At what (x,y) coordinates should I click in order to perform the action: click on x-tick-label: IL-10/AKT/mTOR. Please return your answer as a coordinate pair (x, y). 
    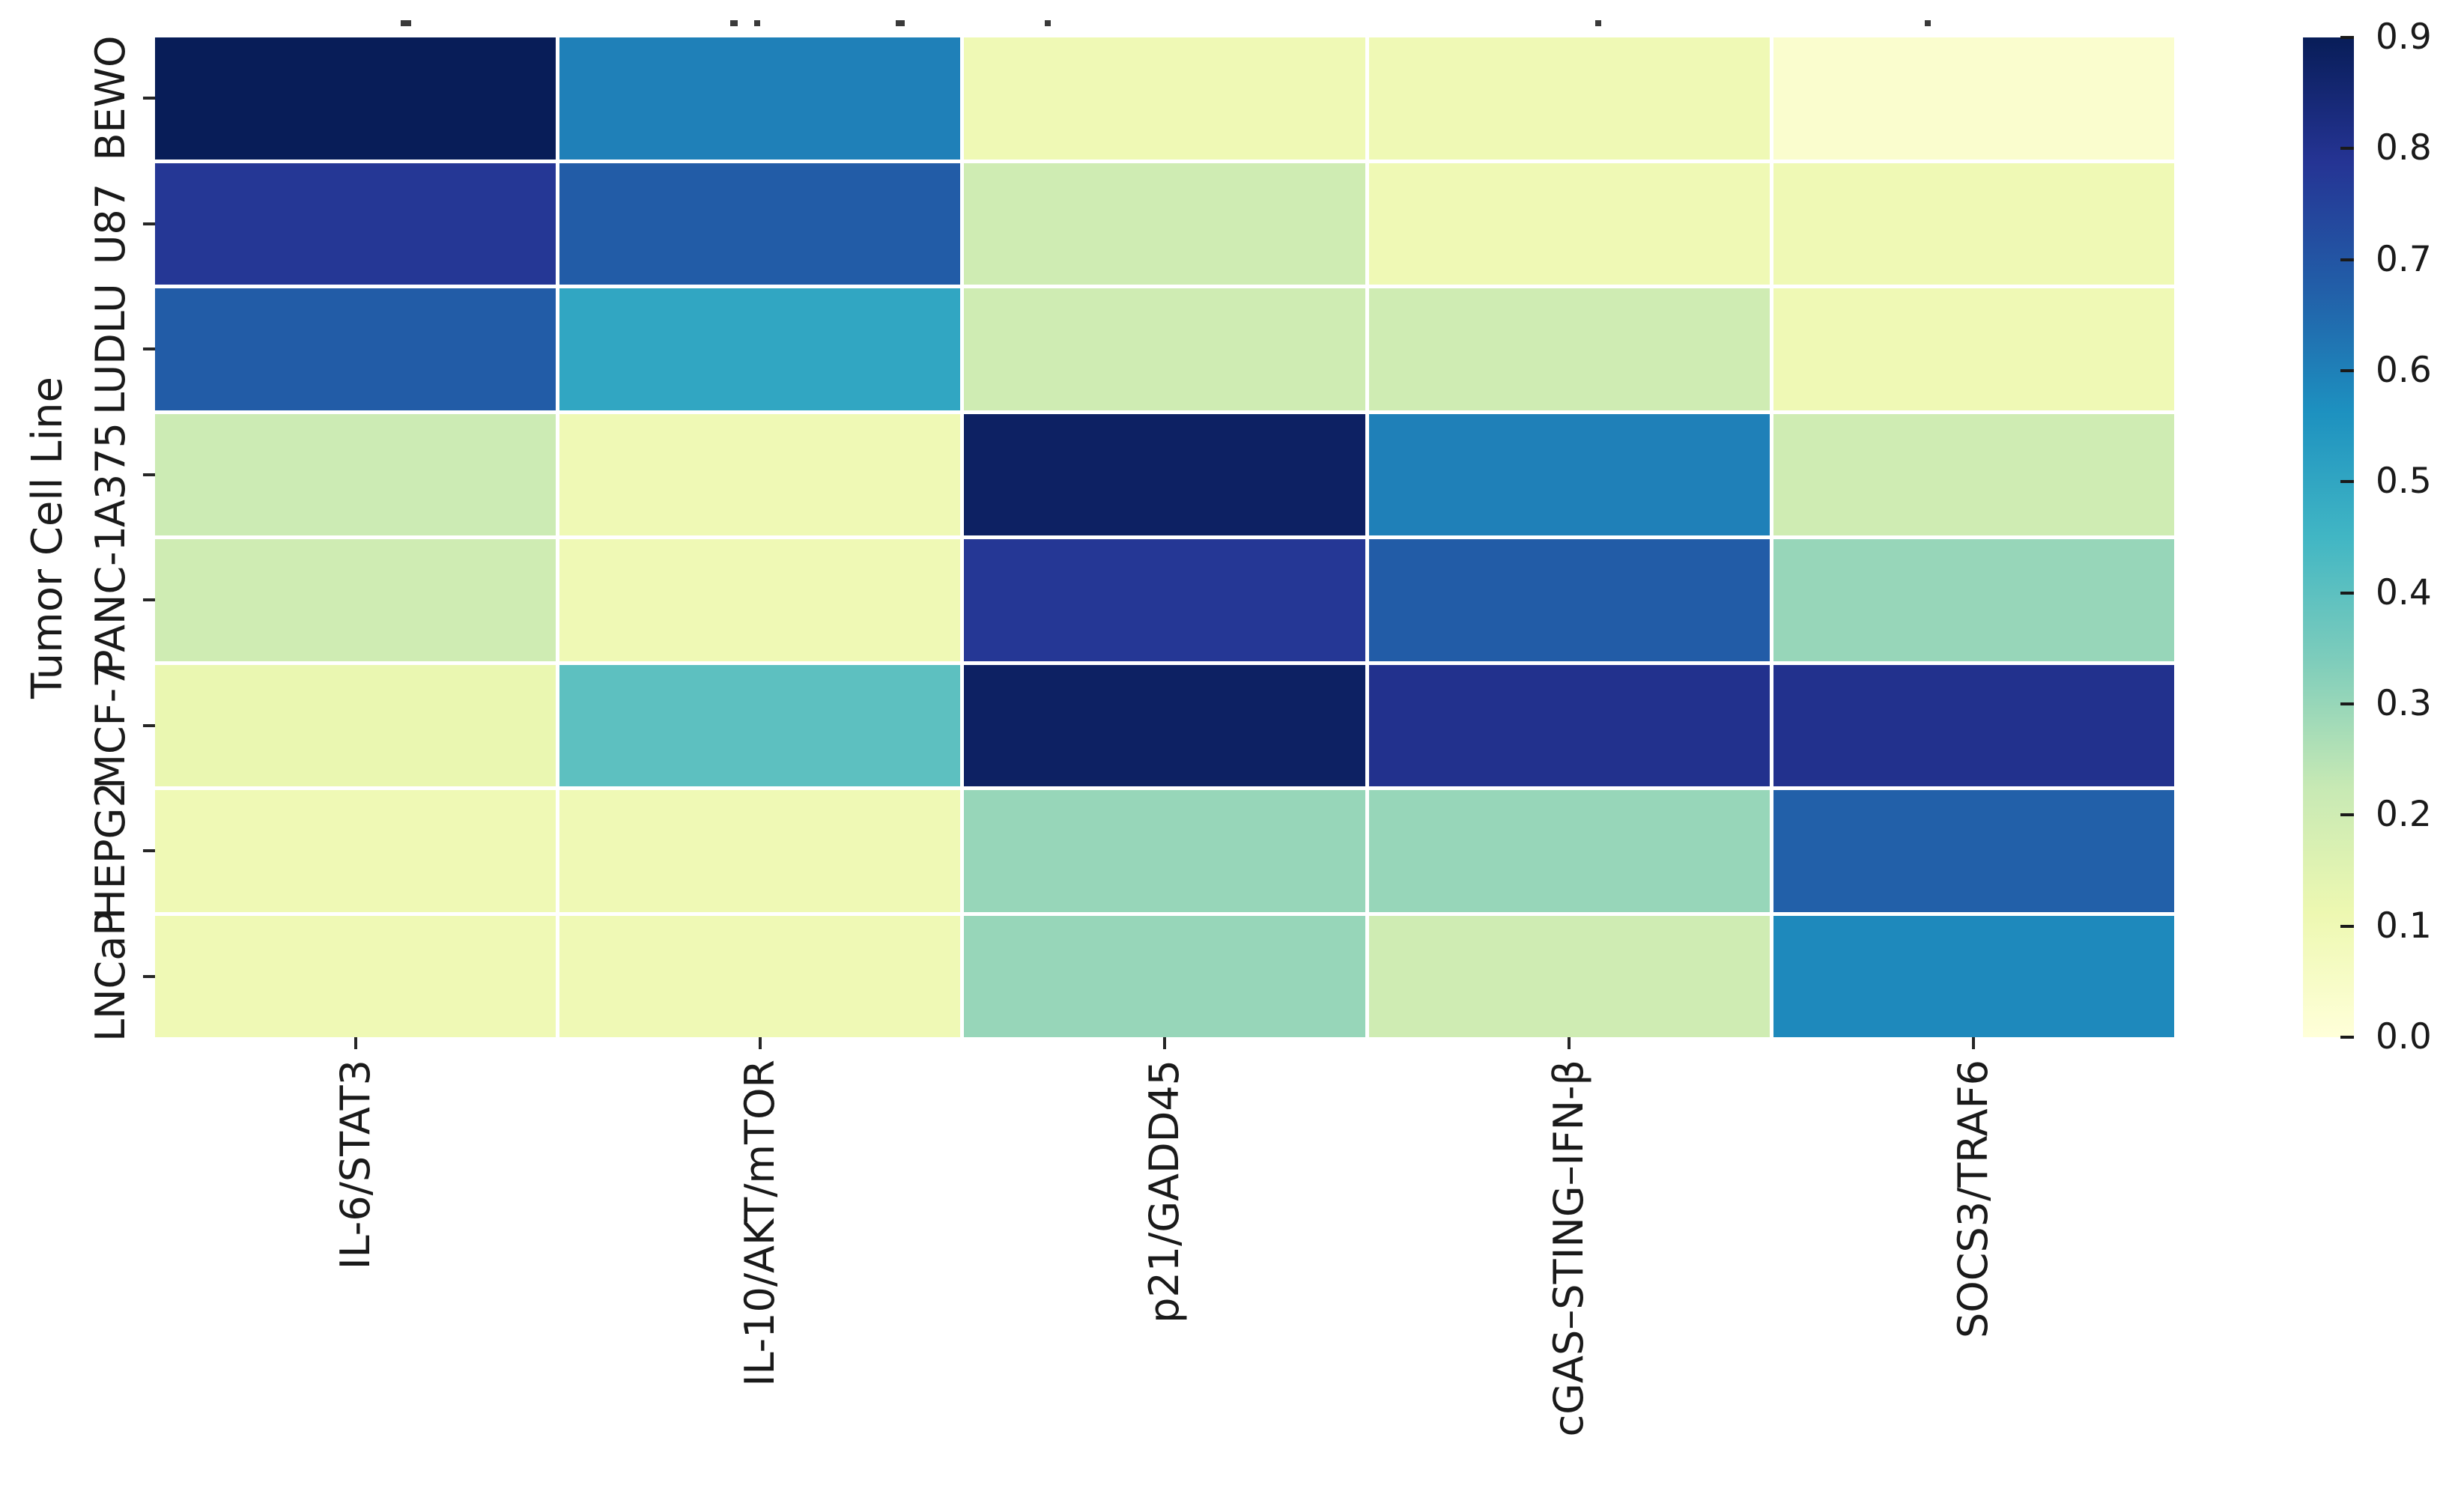
    Looking at the image, I should click on (759, 1223).